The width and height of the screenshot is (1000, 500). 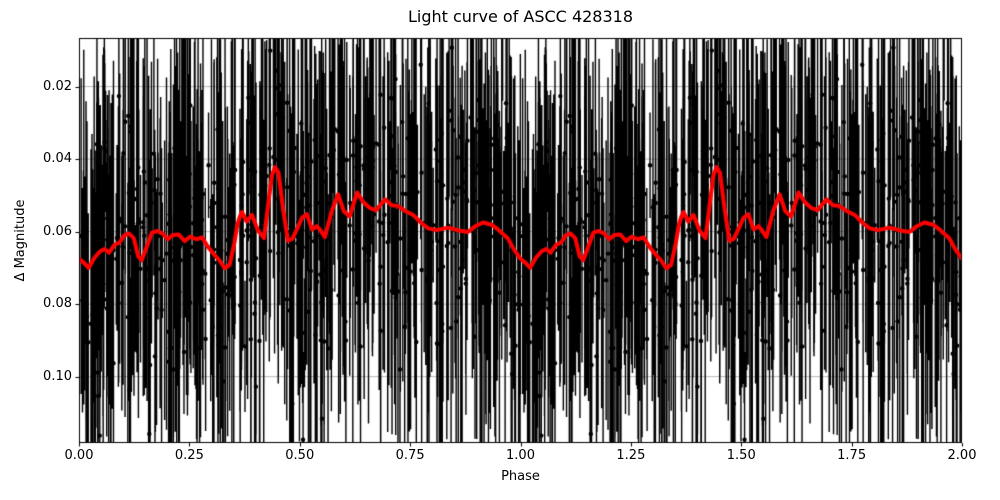 I want to click on x-tick-label: 0.25, so click(x=189, y=455).